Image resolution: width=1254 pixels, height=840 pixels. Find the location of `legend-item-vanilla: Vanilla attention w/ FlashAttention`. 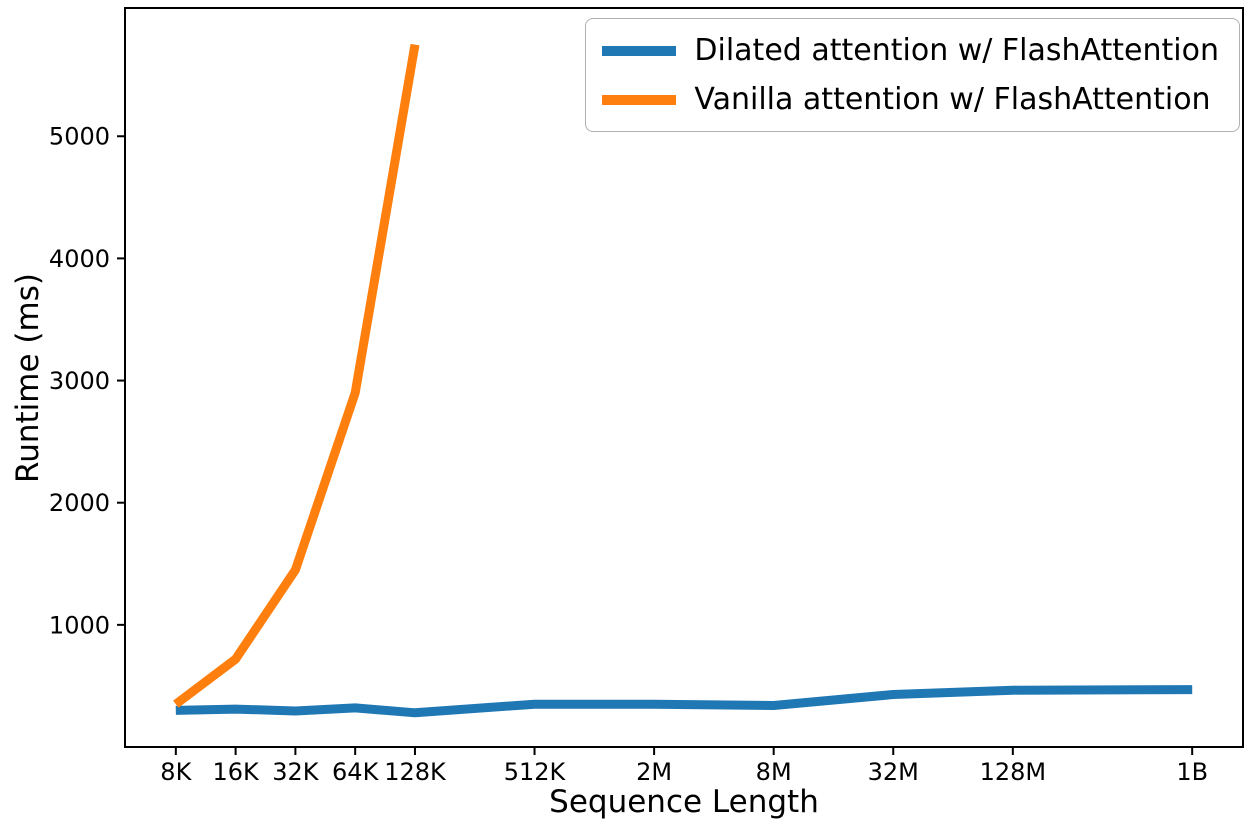

legend-item-vanilla: Vanilla attention w/ FlashAttention is located at coordinates (910, 99).